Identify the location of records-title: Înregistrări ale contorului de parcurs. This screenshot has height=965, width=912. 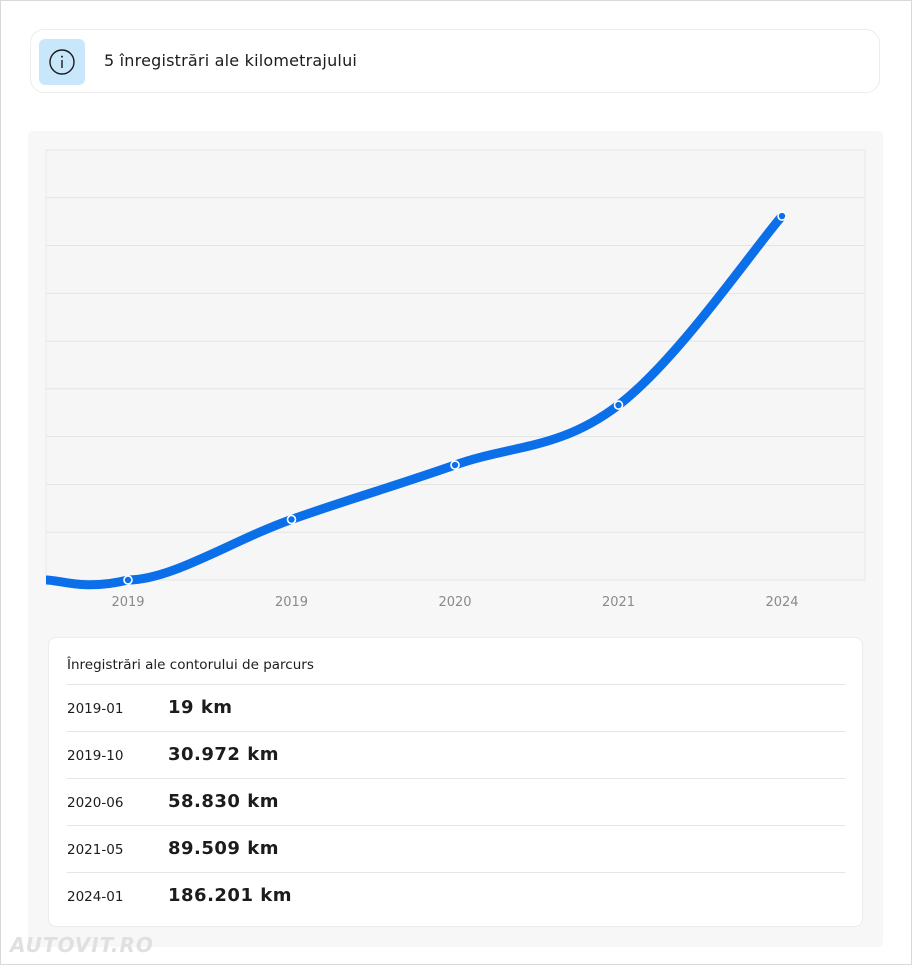
(190, 665).